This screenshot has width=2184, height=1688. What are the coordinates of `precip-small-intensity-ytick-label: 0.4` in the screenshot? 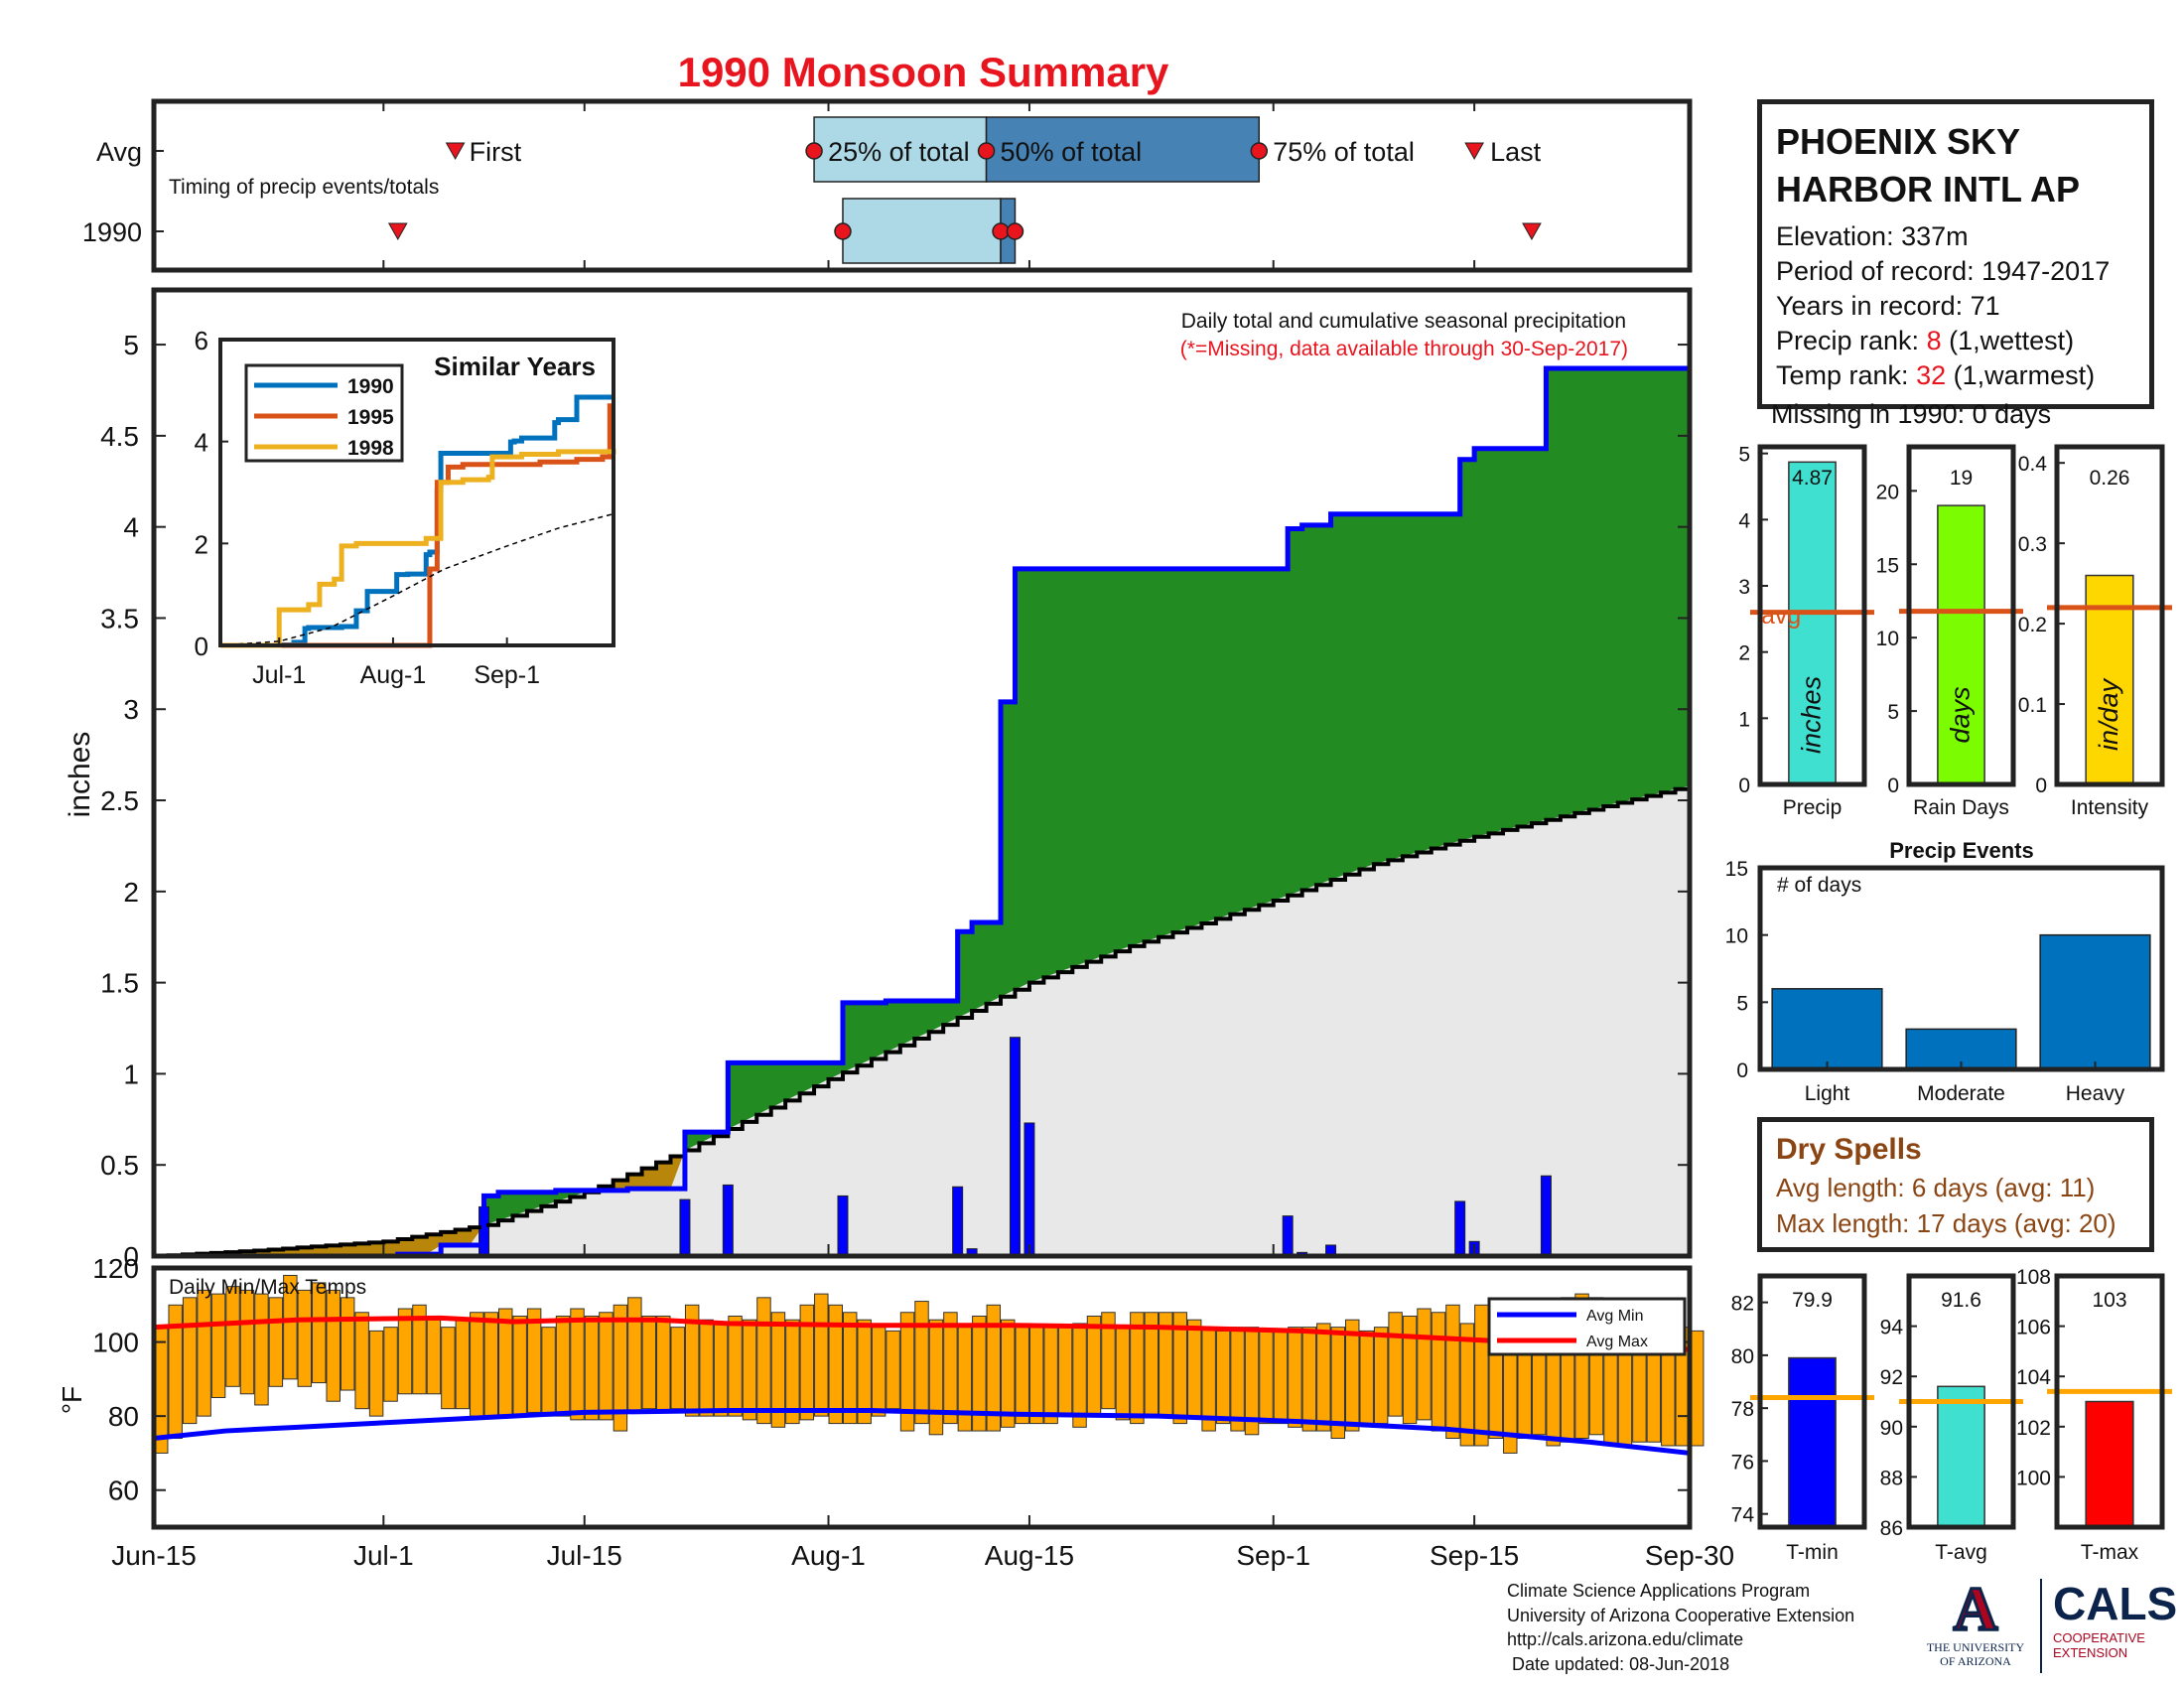 It's located at (2033, 464).